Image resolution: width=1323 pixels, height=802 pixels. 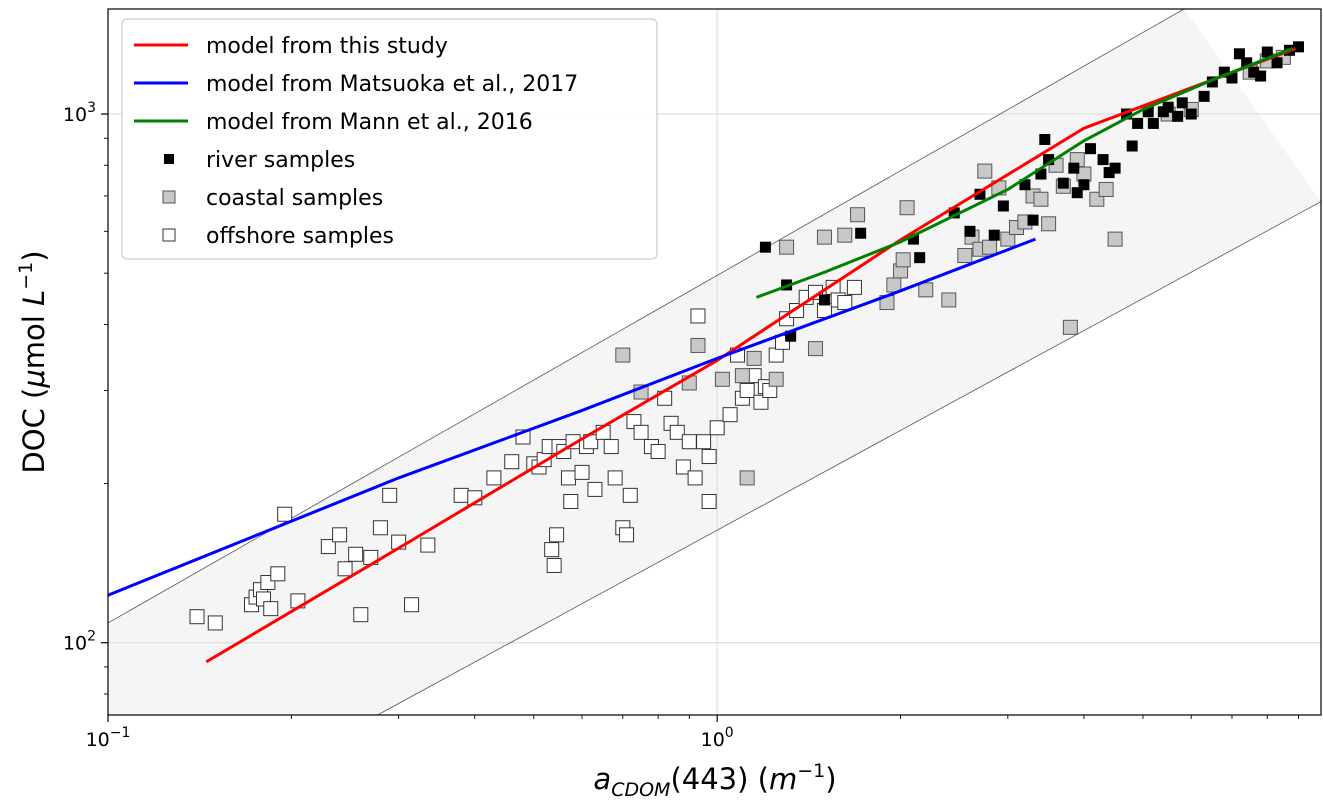 I want to click on legend-label-matsuoka: model from Matsuoka et al., 2017, so click(x=392, y=84).